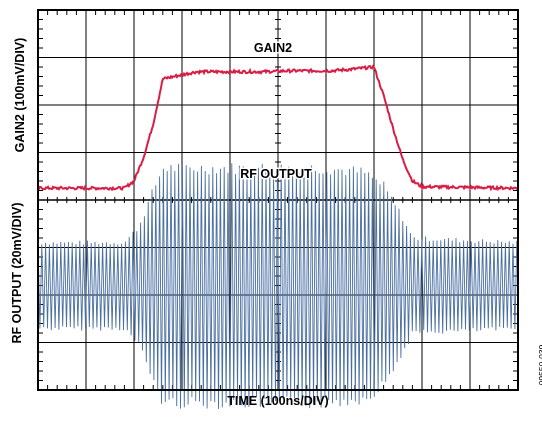  Describe the element at coordinates (539, 365) in the screenshot. I see `figure-id: 09550-039` at that location.